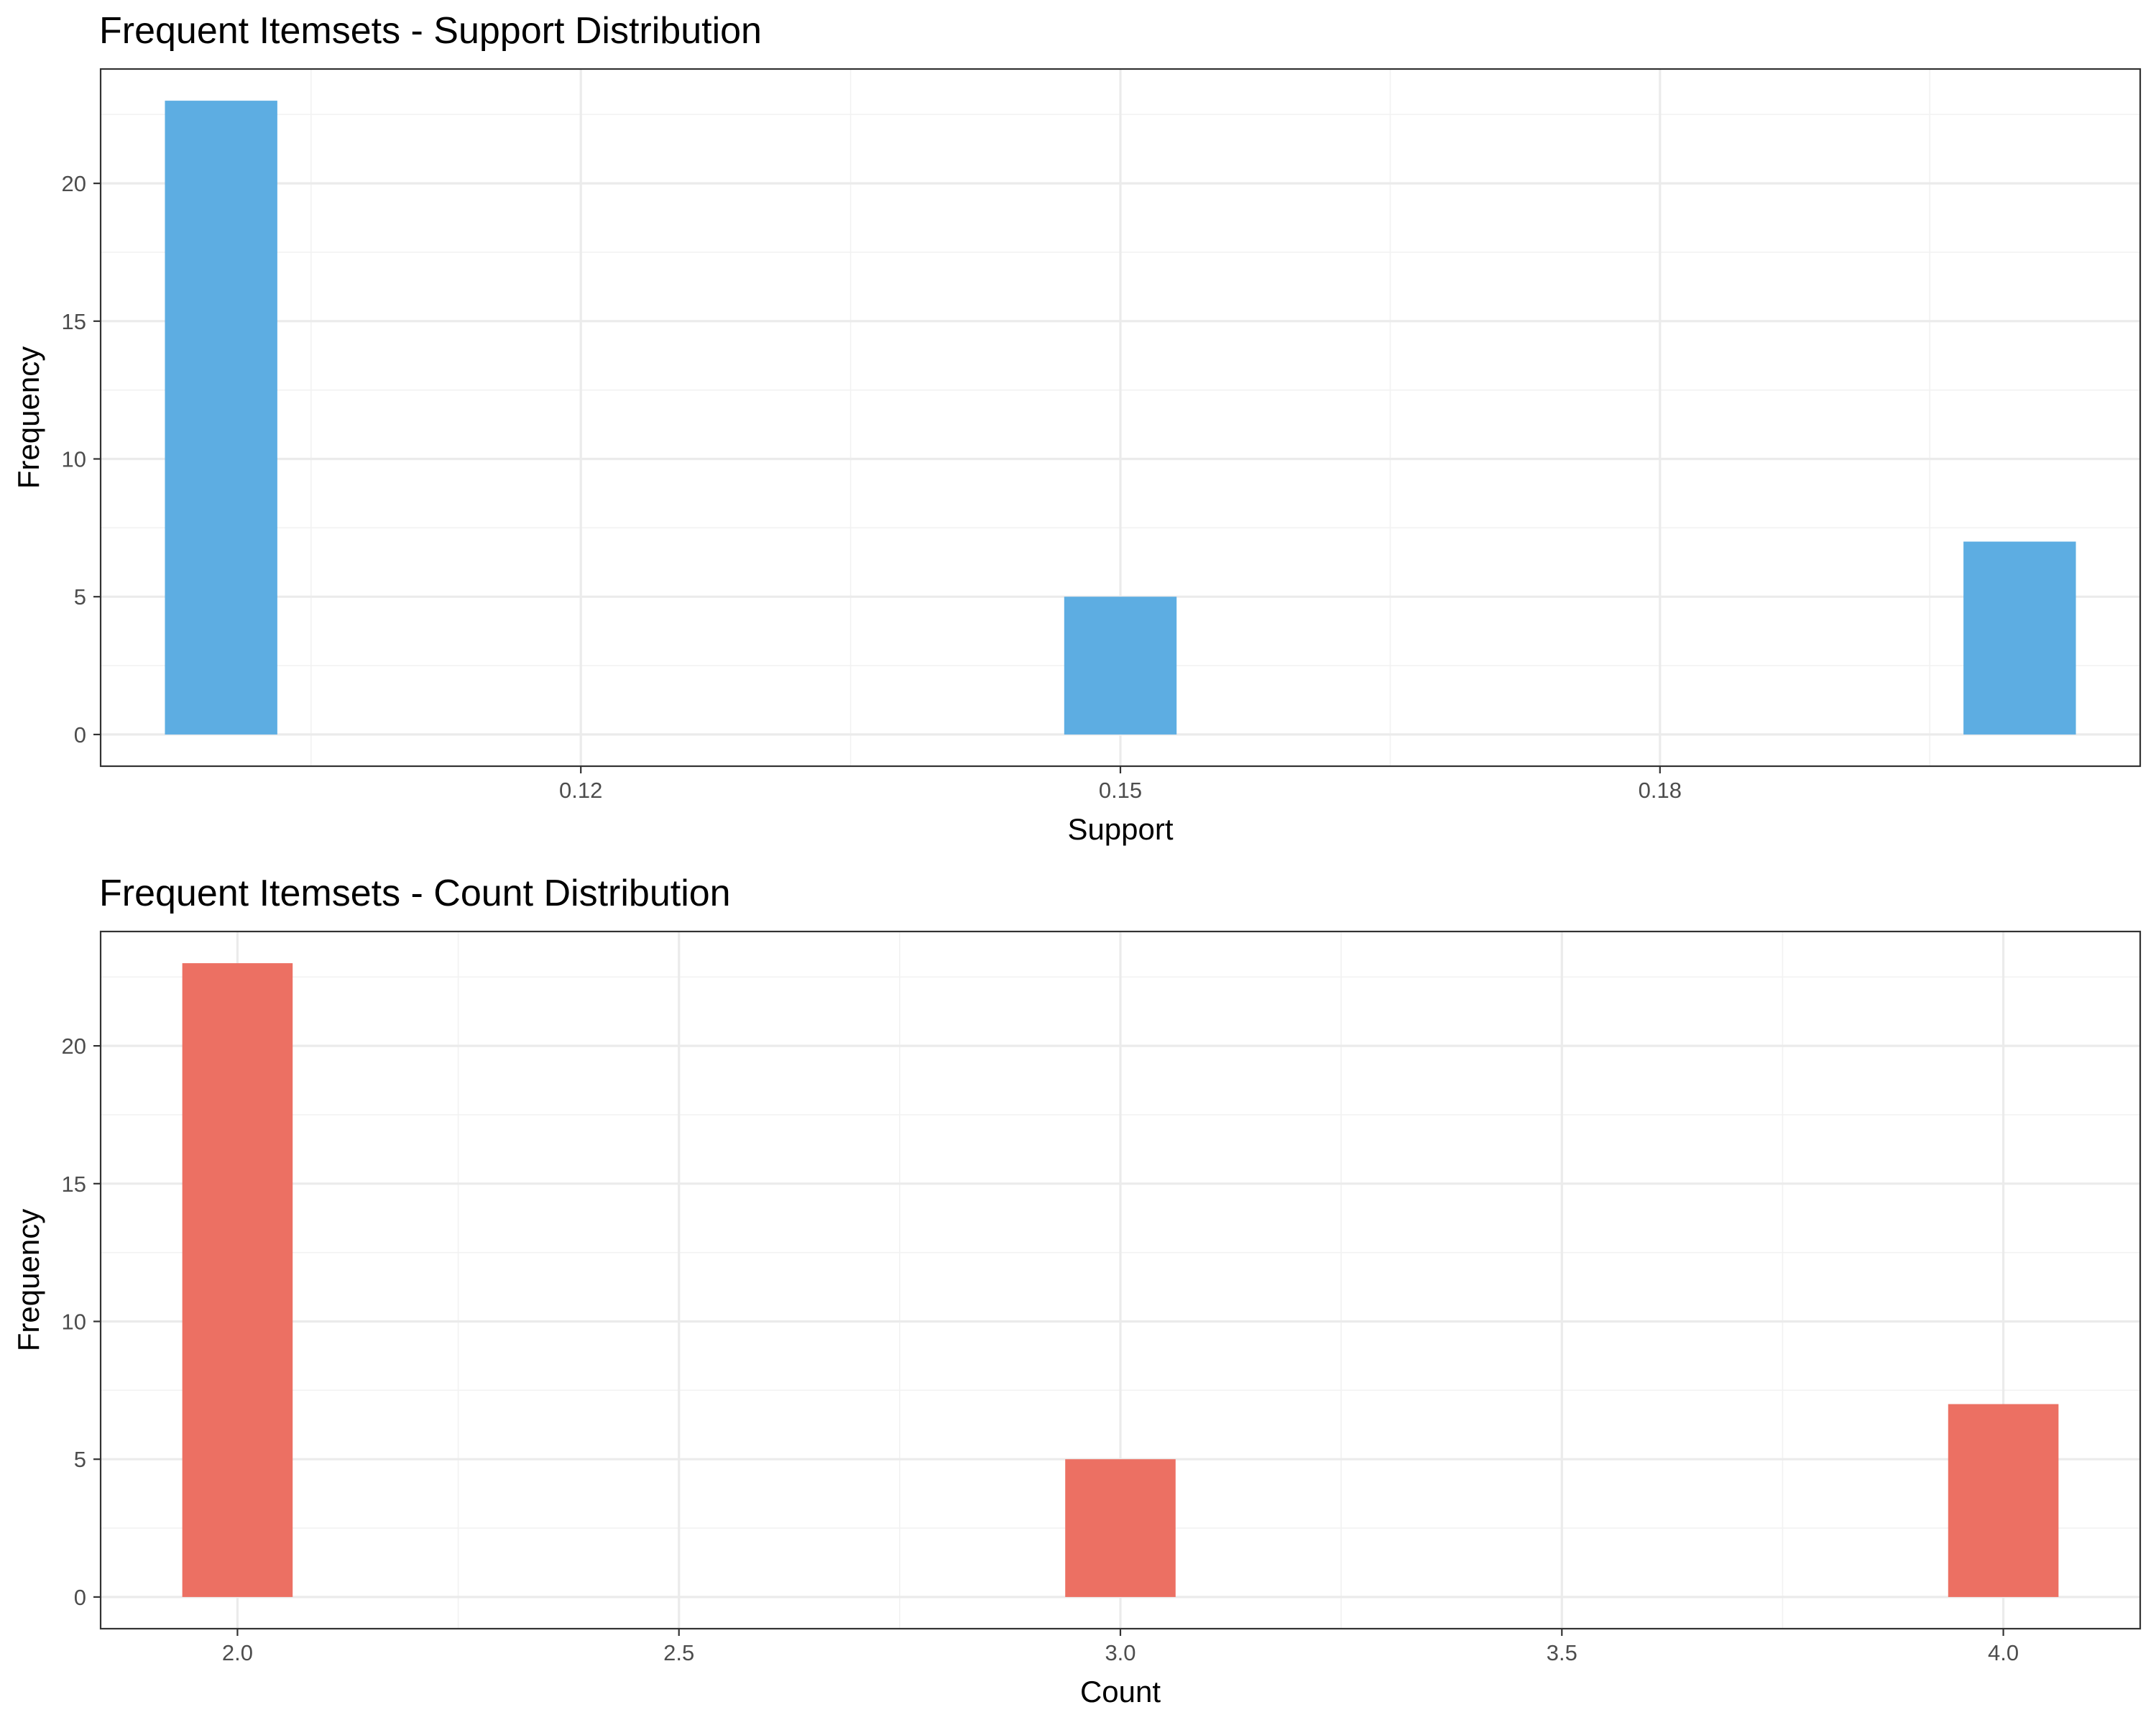 The height and width of the screenshot is (1725, 2156). Describe the element at coordinates (1120, 829) in the screenshot. I see `x-axis-label: Support` at that location.